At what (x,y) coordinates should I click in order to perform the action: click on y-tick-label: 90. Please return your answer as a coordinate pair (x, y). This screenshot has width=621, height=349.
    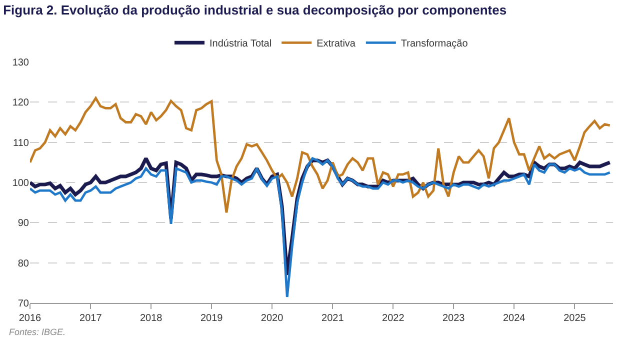
    Looking at the image, I should click on (24, 224).